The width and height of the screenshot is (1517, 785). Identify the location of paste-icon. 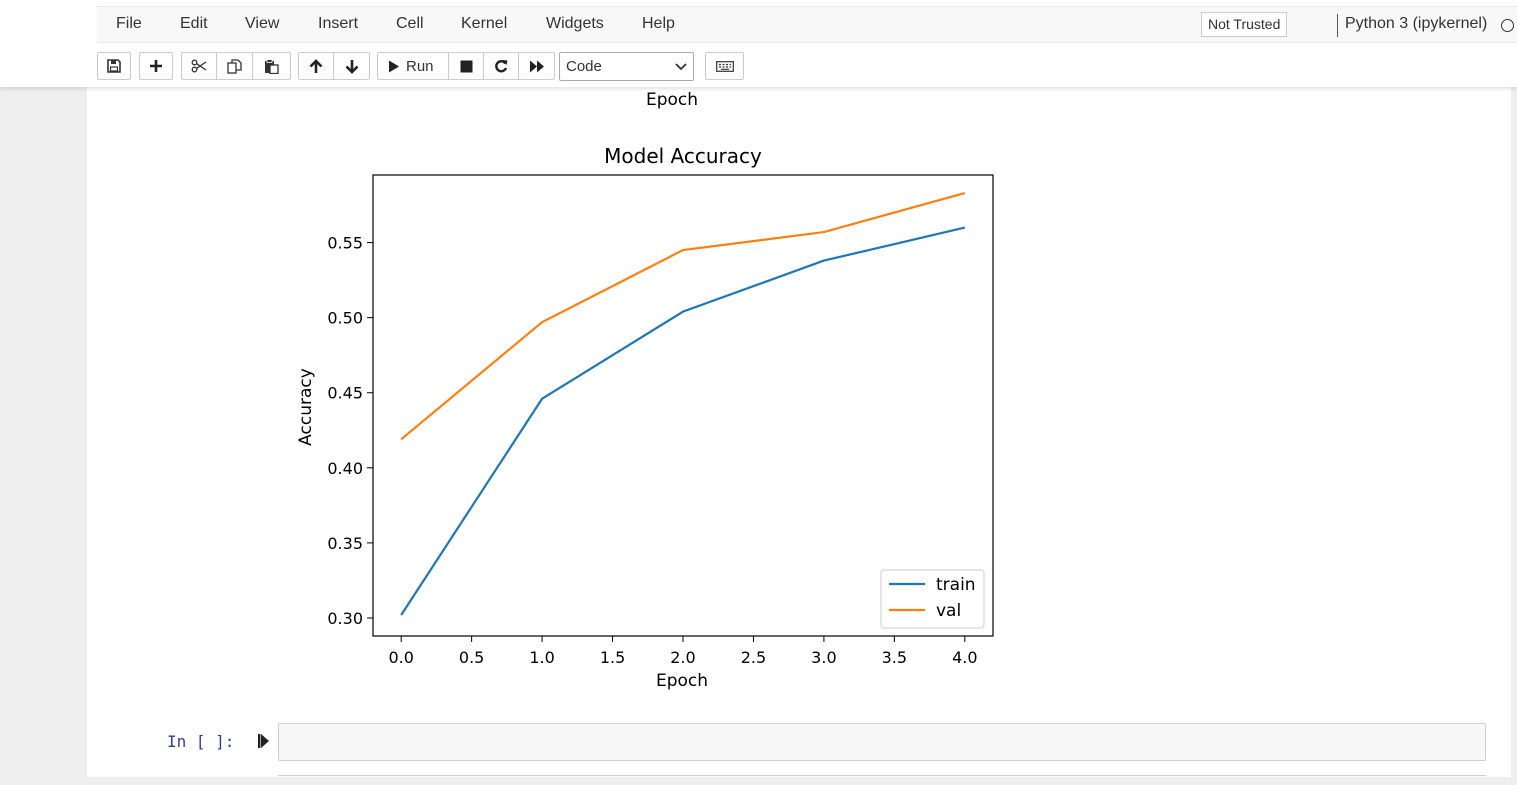
(272, 66).